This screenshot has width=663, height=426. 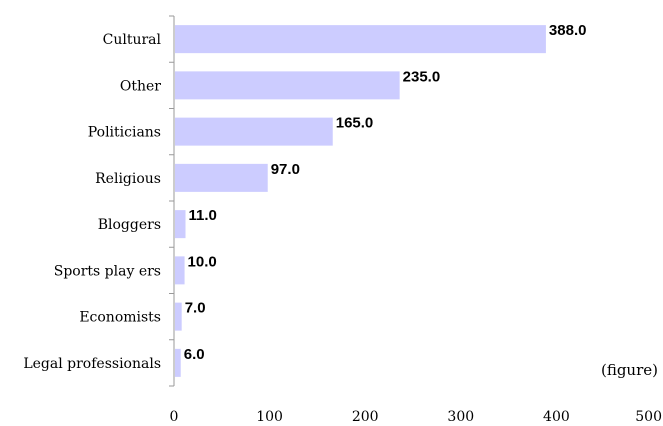 What do you see at coordinates (203, 215) in the screenshot?
I see `data-label: 11.0` at bounding box center [203, 215].